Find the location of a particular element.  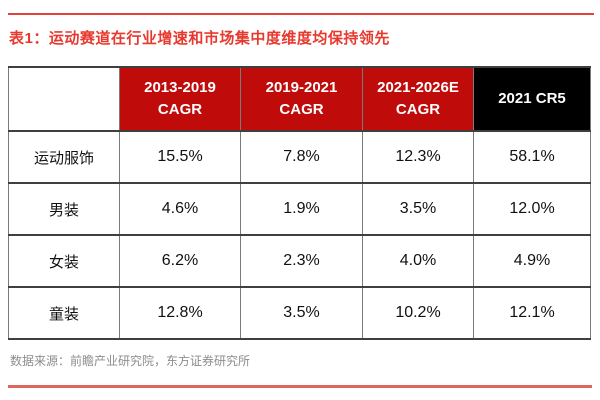

column-header-line1: 2021-2026E is located at coordinates (418, 88).